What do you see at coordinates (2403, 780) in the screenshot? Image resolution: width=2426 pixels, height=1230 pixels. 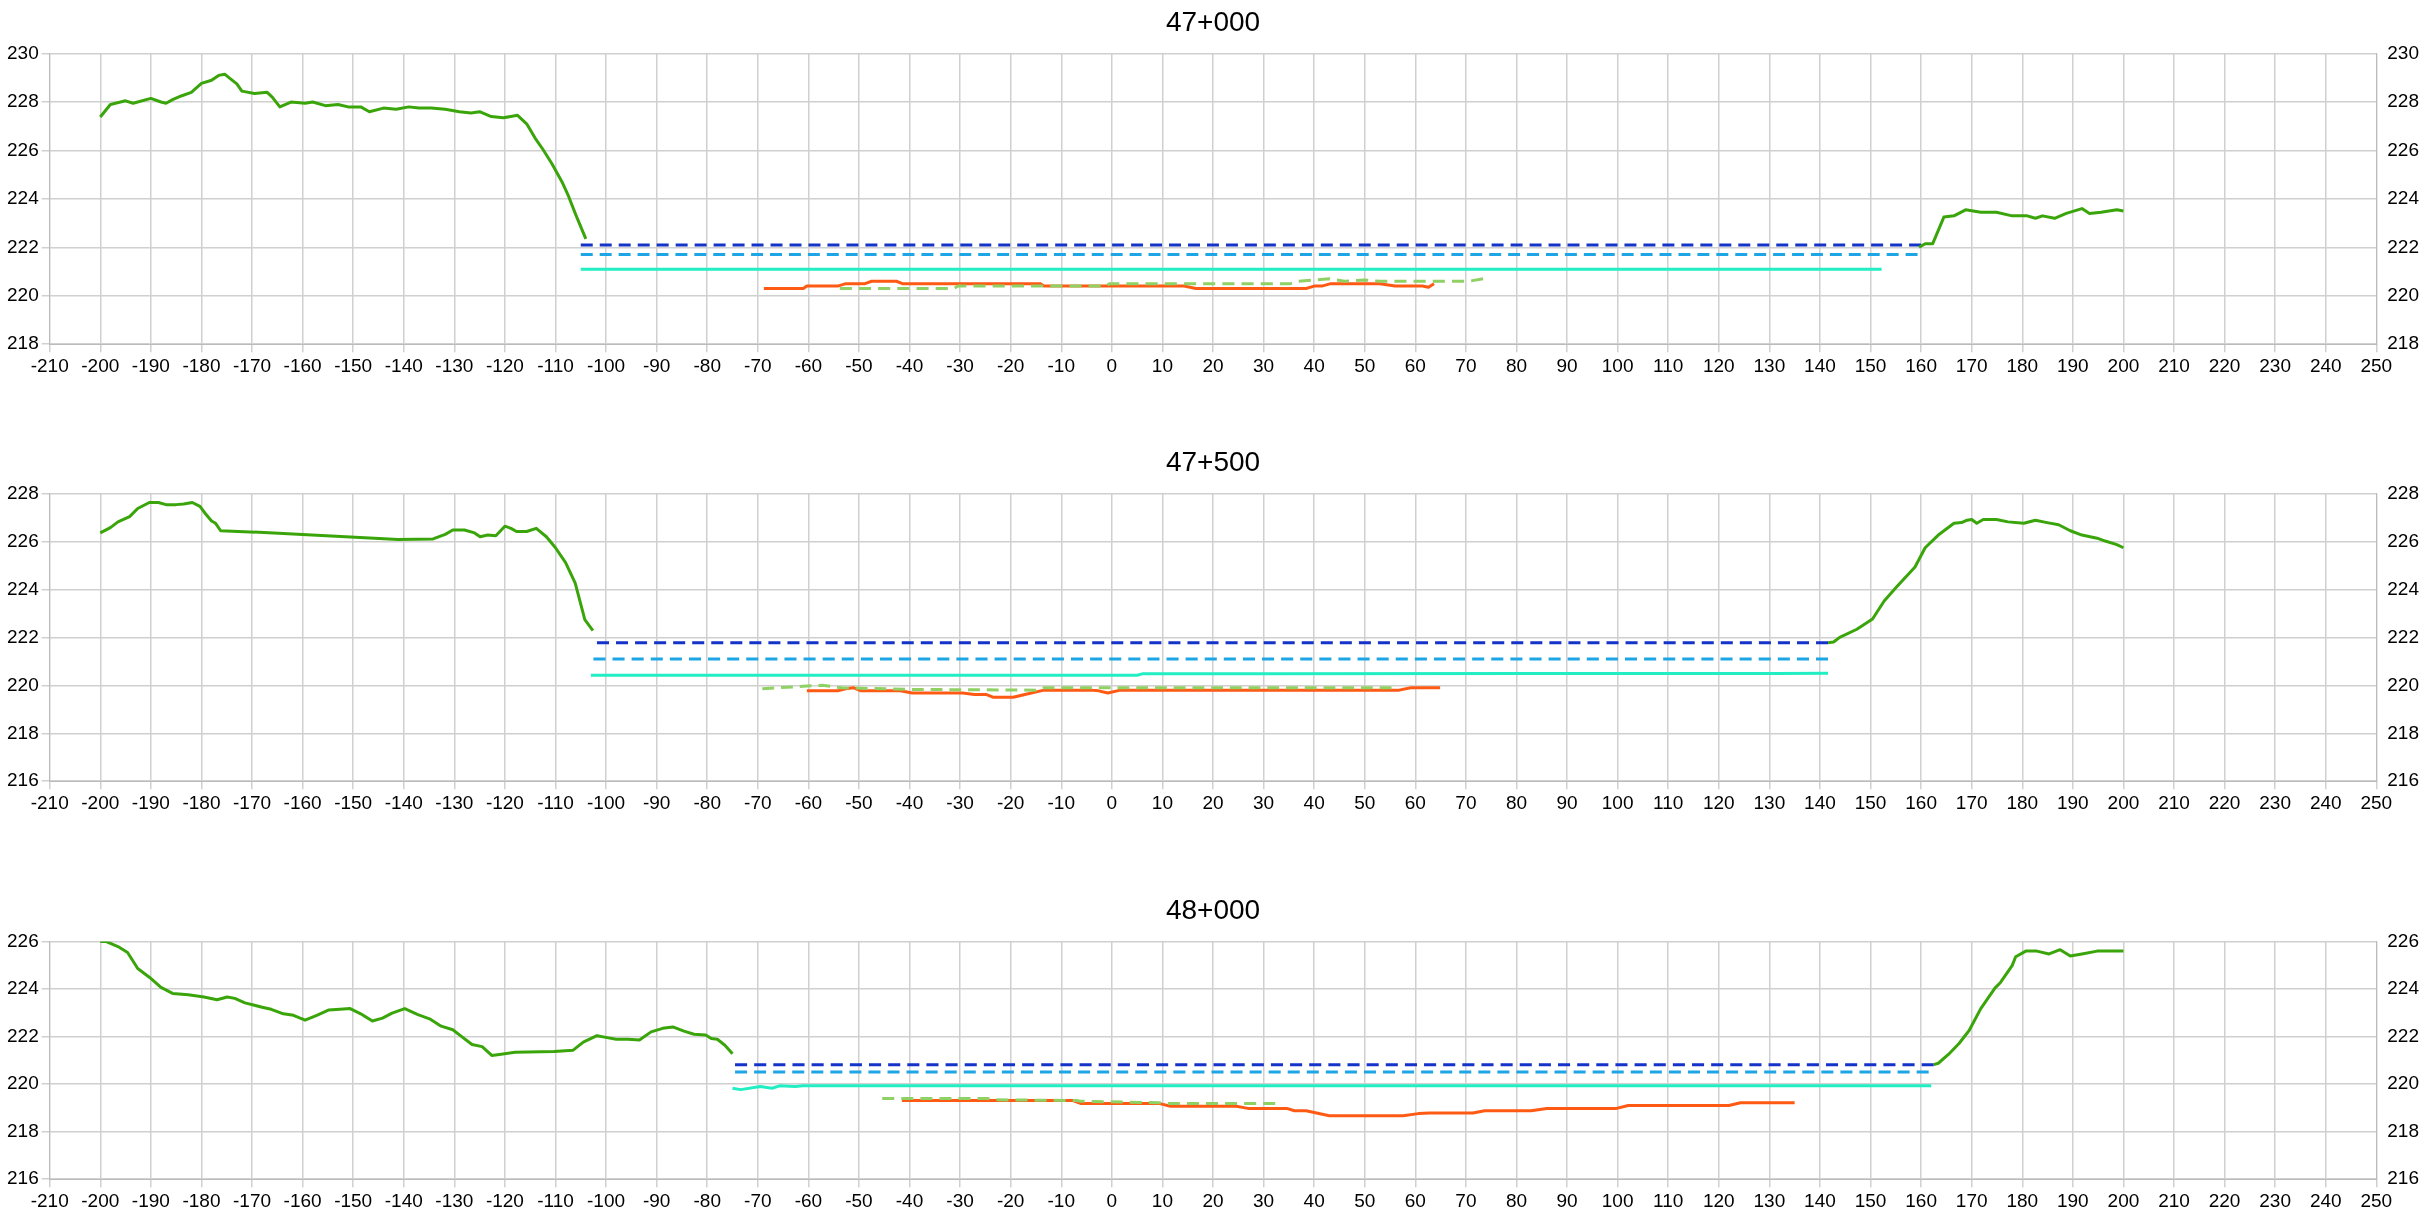 I see `y2-tick-label: 216` at bounding box center [2403, 780].